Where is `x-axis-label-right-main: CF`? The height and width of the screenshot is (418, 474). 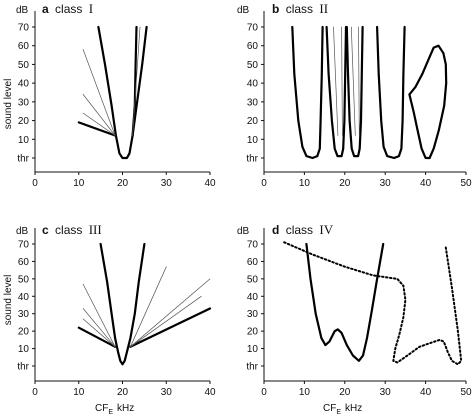
x-axis-label-right-main: CF is located at coordinates (329, 408).